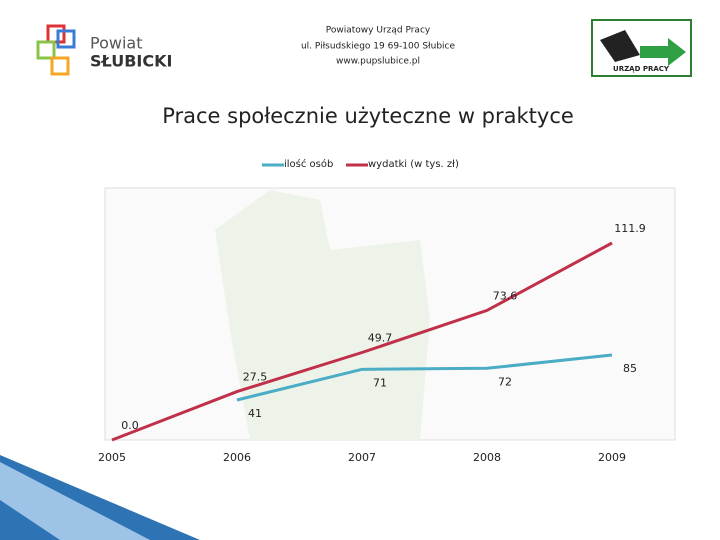 The width and height of the screenshot is (720, 540). What do you see at coordinates (378, 62) in the screenshot?
I see `header-line: www.pupslubice.pl` at bounding box center [378, 62].